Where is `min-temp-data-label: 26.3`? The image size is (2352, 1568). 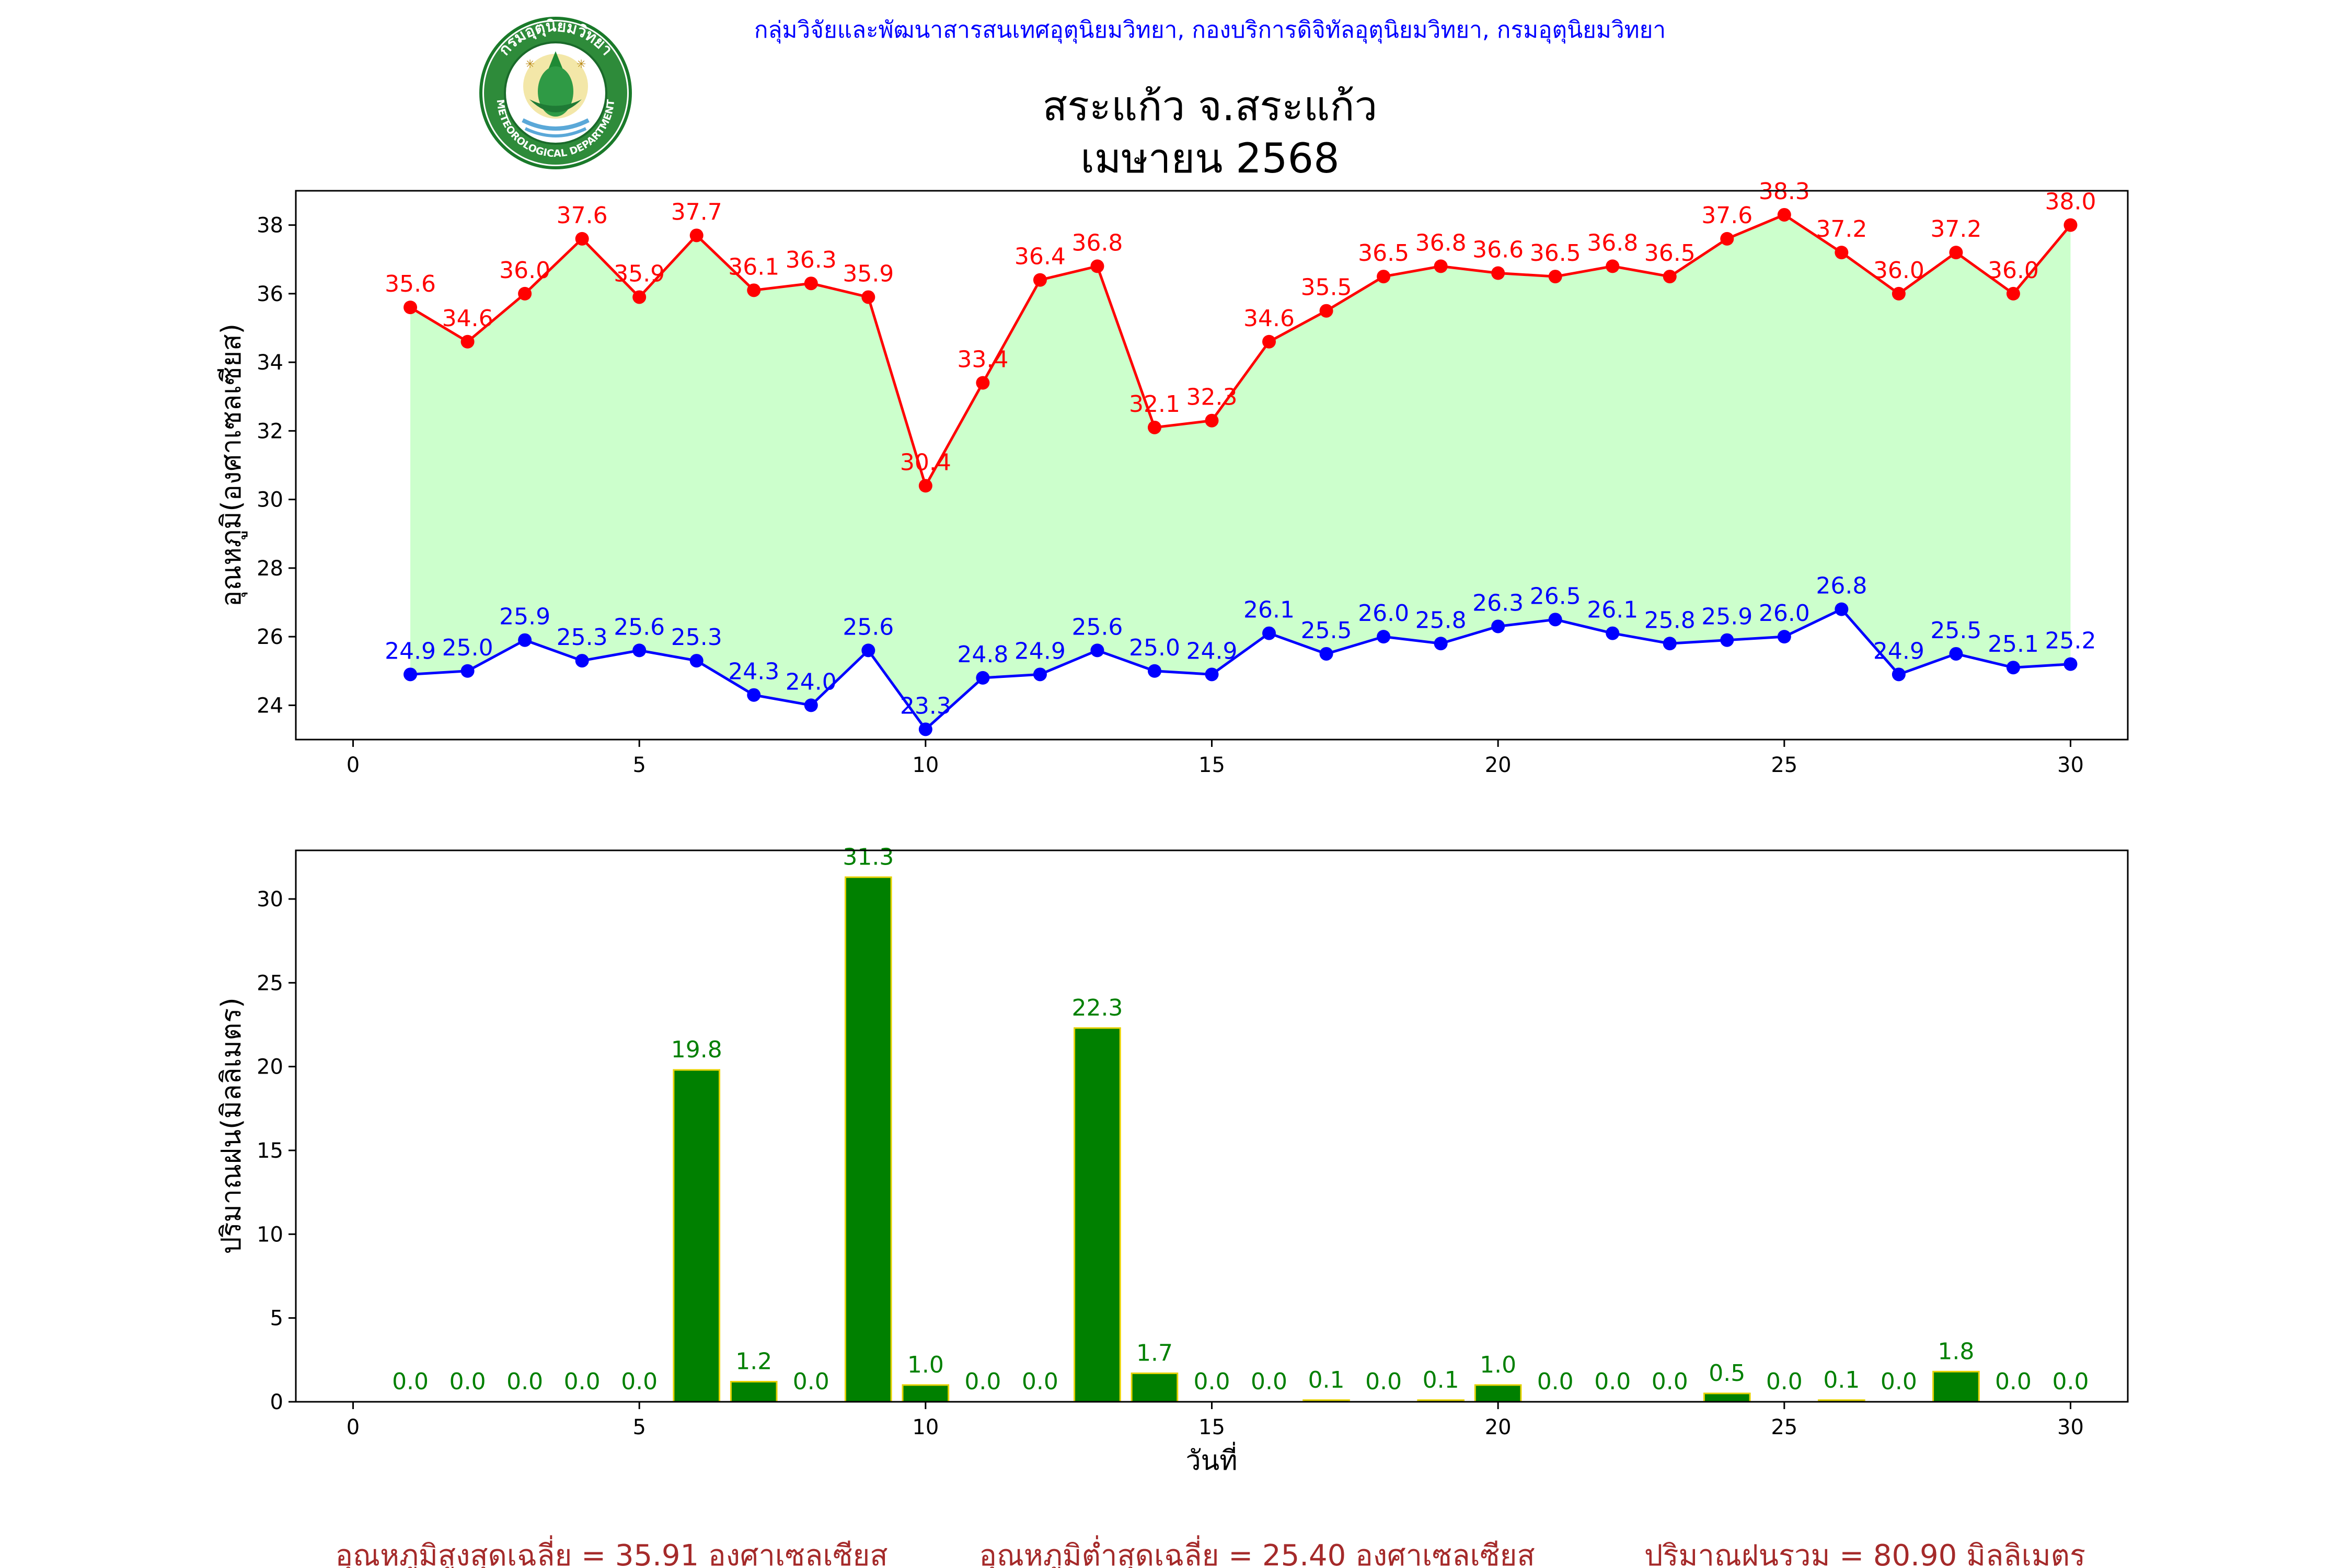
min-temp-data-label: 26.3 is located at coordinates (1498, 603).